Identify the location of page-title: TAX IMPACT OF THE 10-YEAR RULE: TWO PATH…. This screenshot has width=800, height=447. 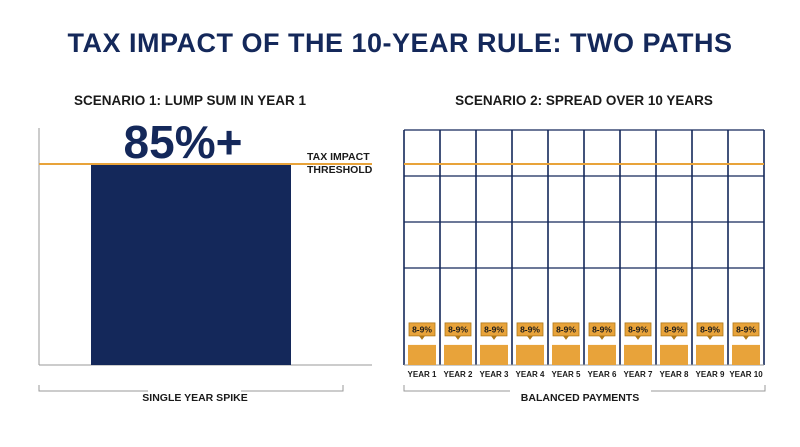
(400, 43).